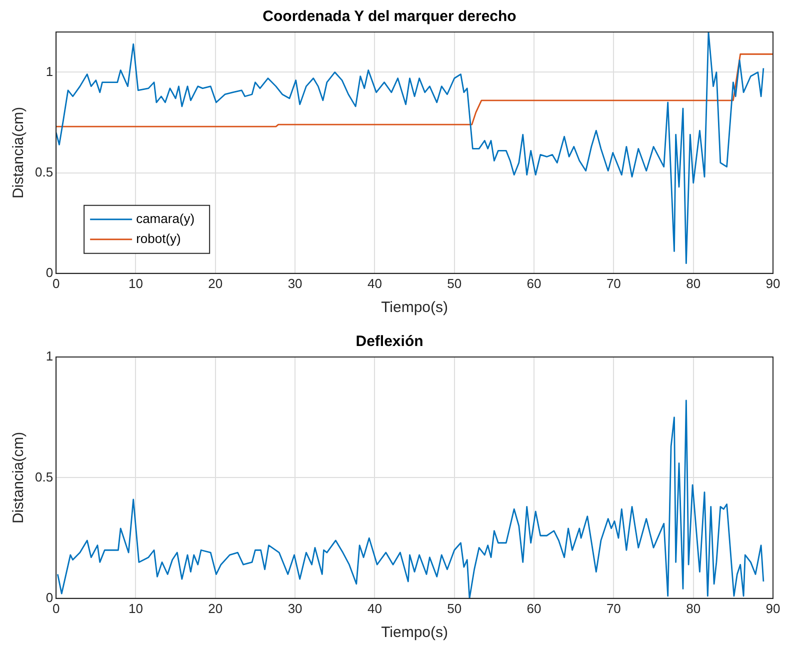  Describe the element at coordinates (158, 238) in the screenshot. I see `legend-label: robot(y)` at that location.